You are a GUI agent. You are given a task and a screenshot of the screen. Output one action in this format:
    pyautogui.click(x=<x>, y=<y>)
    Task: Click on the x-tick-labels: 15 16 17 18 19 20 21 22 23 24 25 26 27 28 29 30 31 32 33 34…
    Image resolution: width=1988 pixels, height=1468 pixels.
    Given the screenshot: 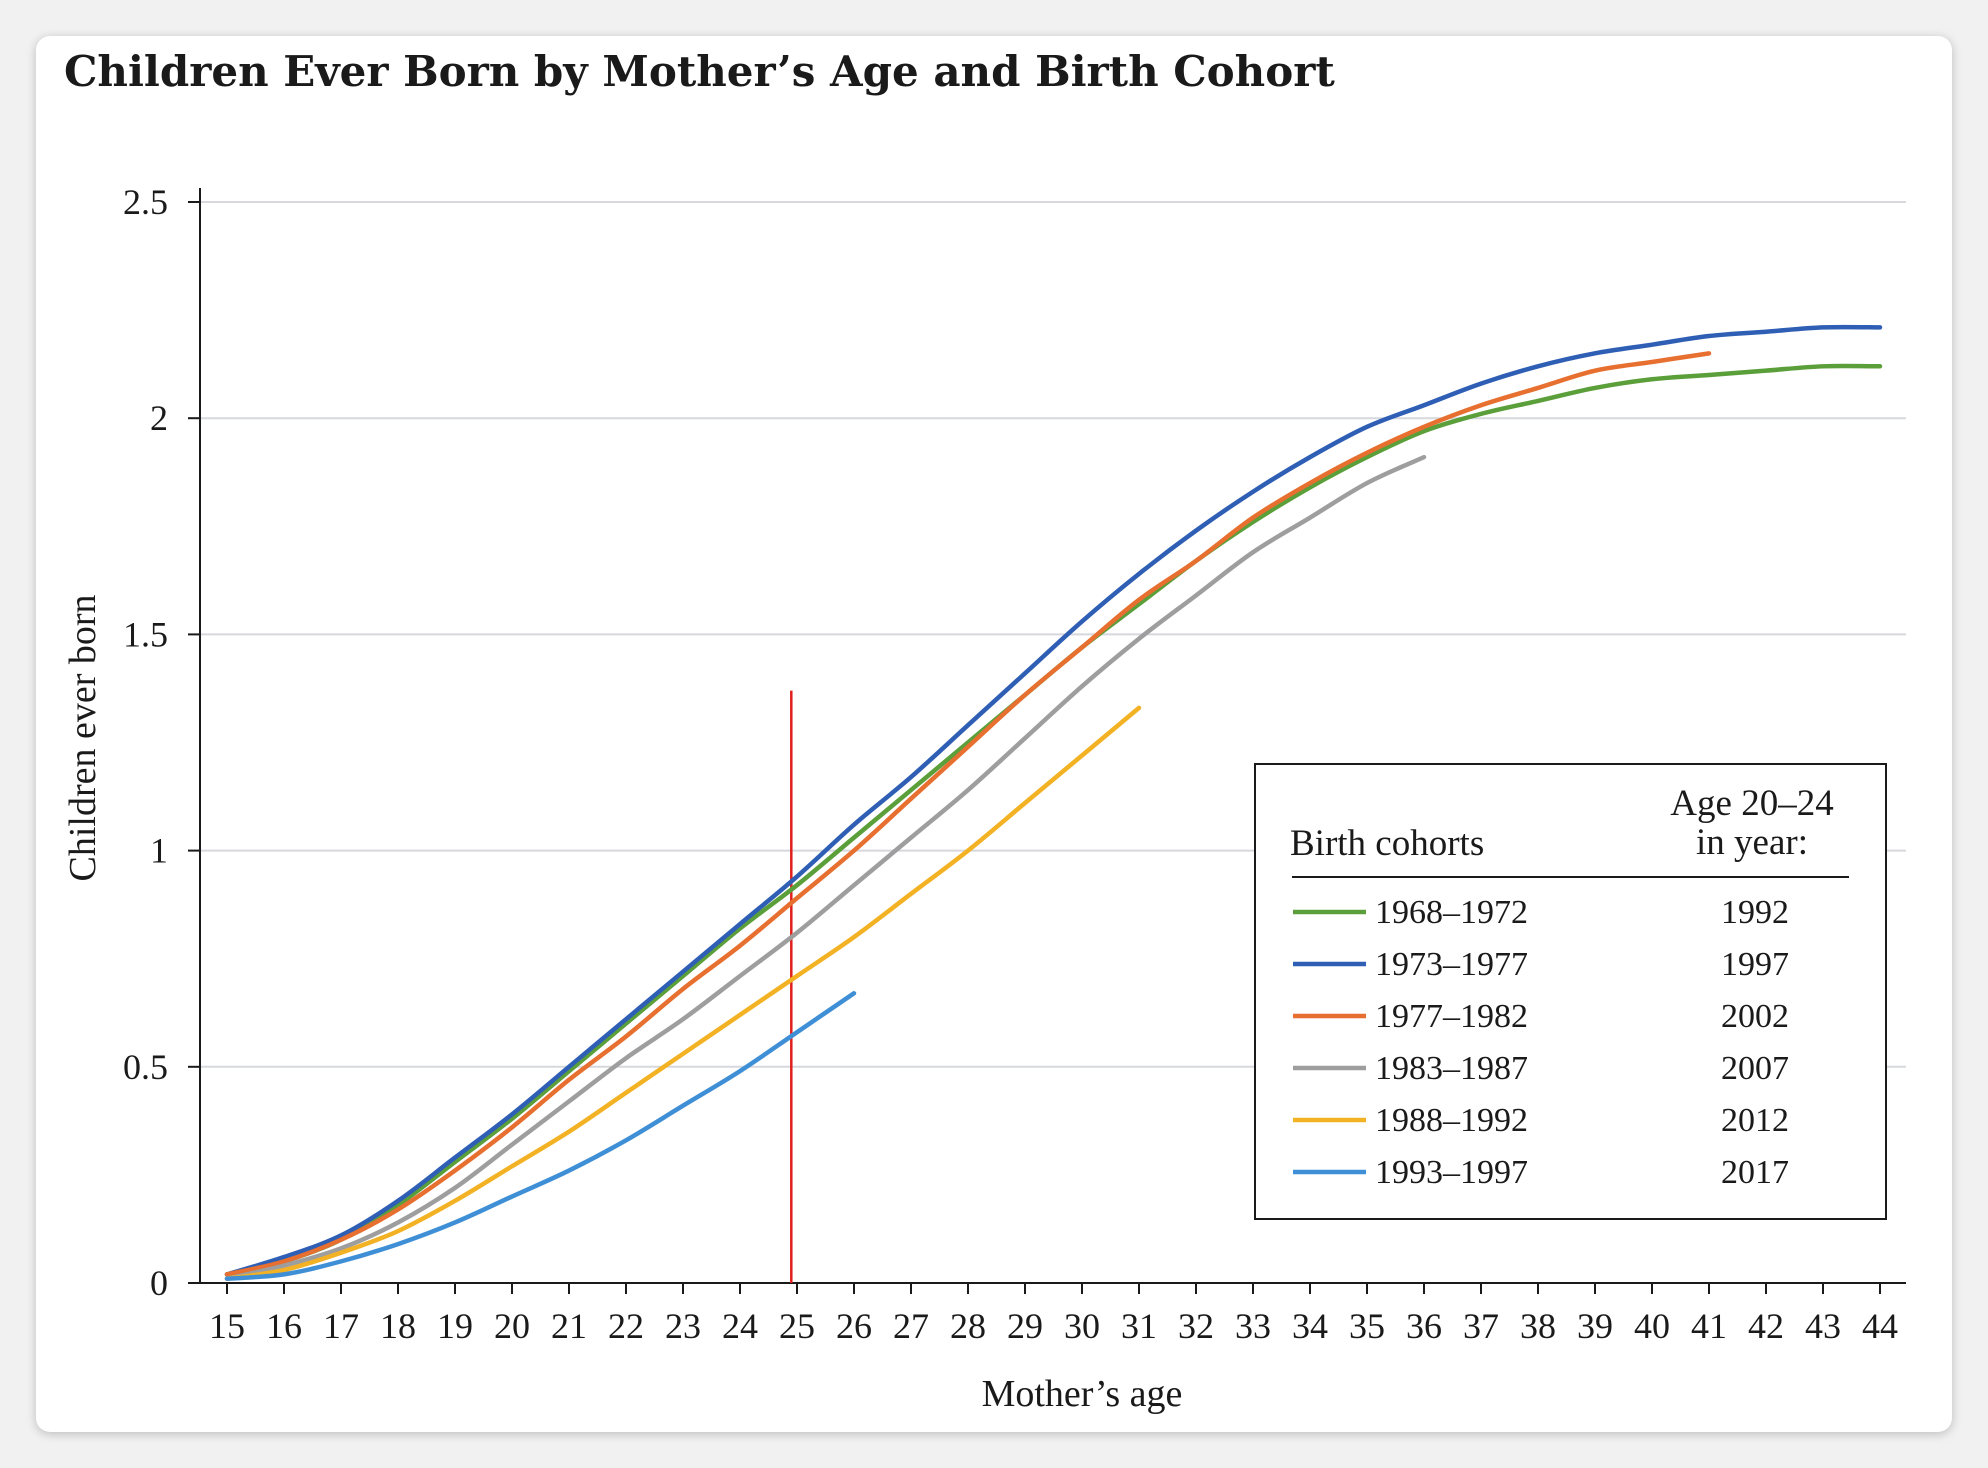 What is the action you would take?
    pyautogui.click(x=1053, y=1314)
    